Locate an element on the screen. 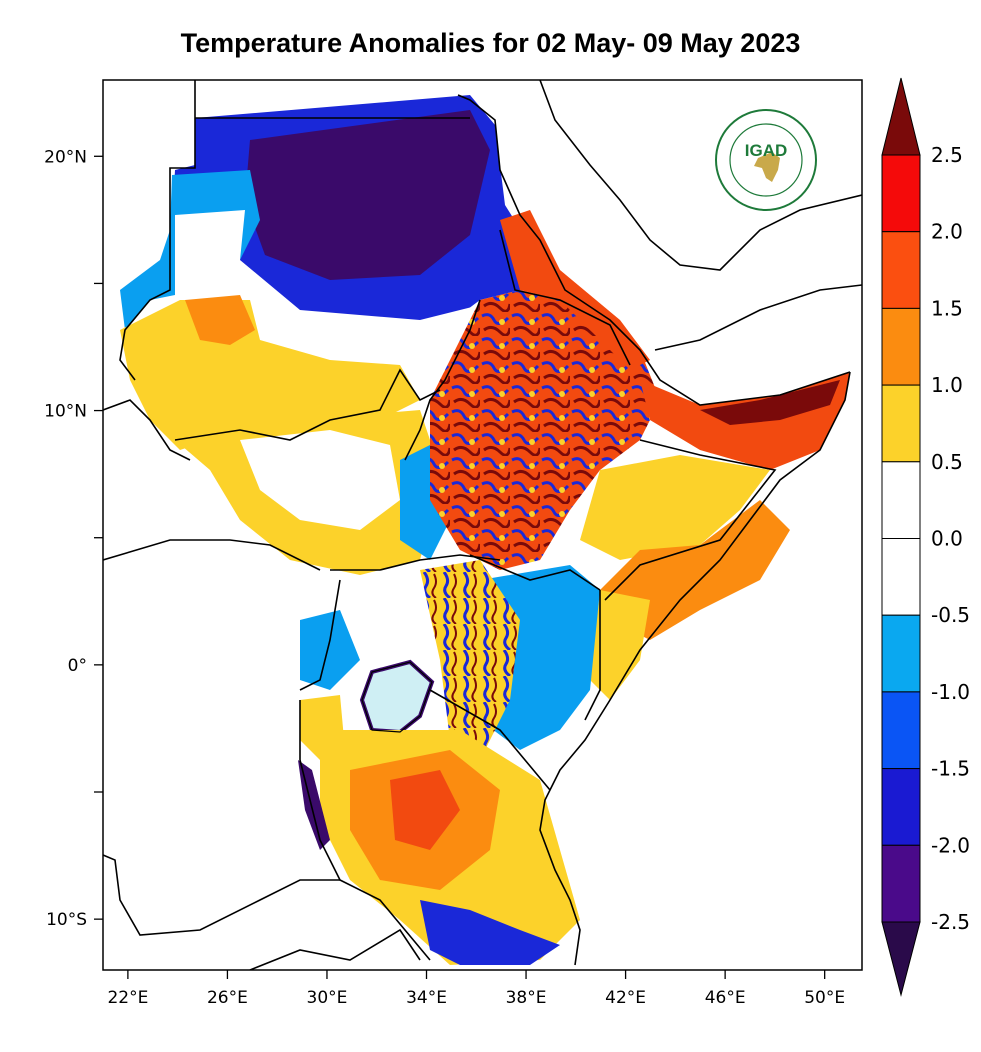  colorbar-level-label: -1.0 is located at coordinates (950, 692).